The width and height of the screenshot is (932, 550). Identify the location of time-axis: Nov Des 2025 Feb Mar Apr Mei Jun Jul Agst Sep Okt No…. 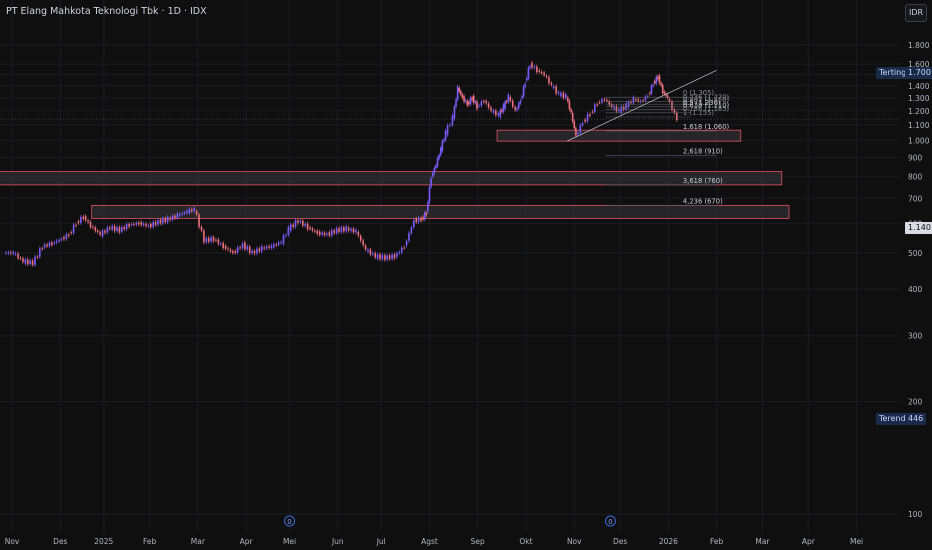
(434, 541).